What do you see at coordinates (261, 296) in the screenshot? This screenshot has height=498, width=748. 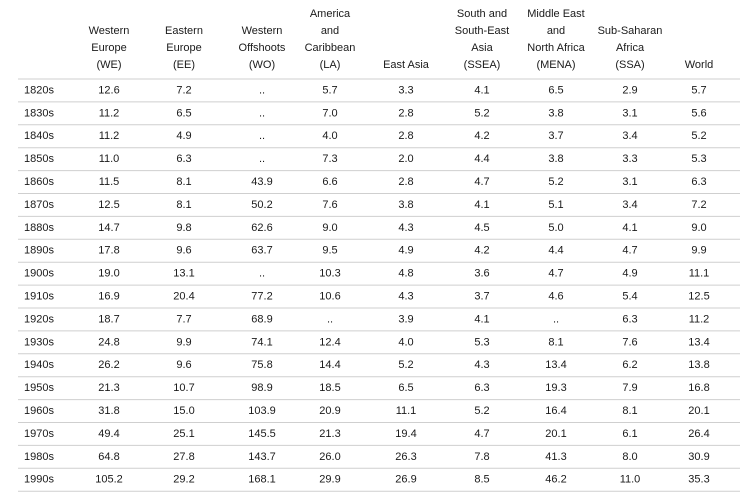 I see `cell: 77.2` at bounding box center [261, 296].